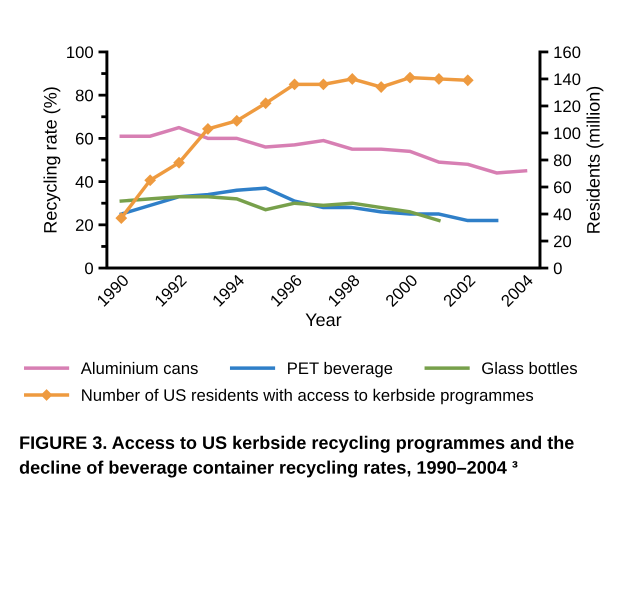 The height and width of the screenshot is (597, 636). What do you see at coordinates (567, 133) in the screenshot?
I see `y2-tick-label: 100` at bounding box center [567, 133].